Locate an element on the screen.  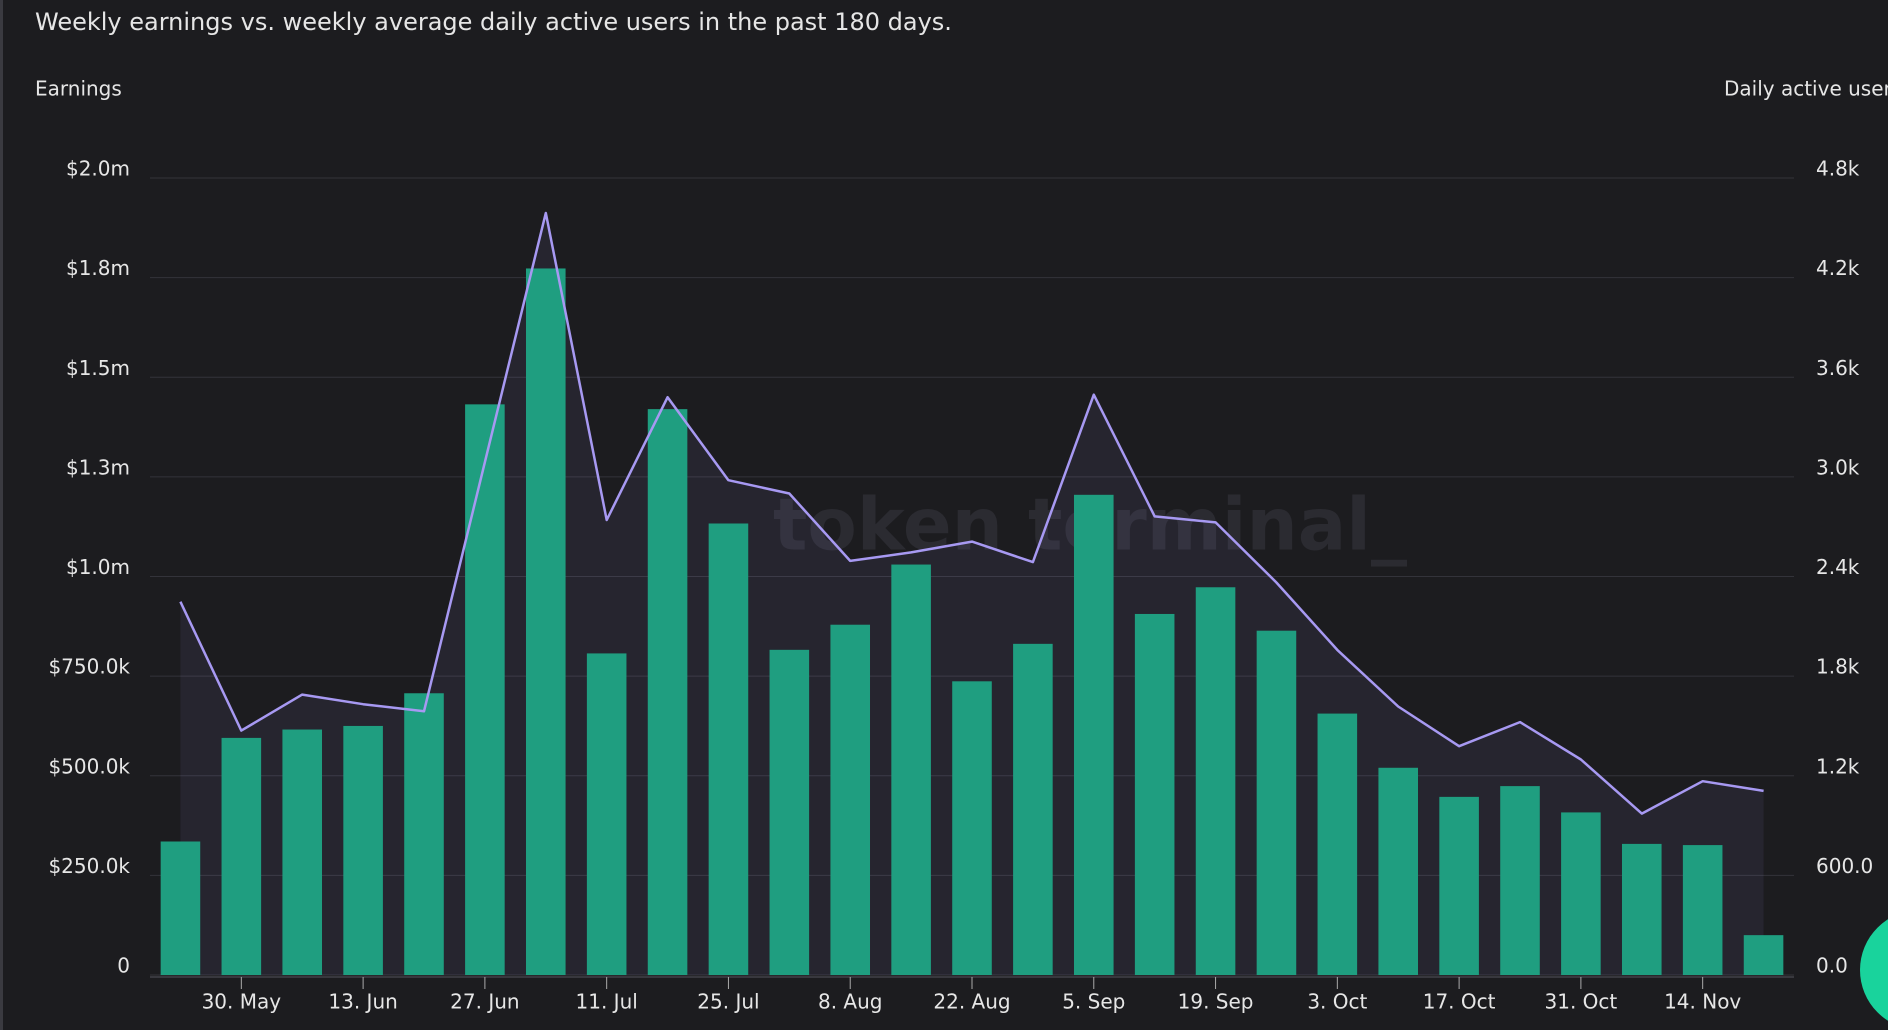
y-tick-label: $1.5m is located at coordinates (98, 368).